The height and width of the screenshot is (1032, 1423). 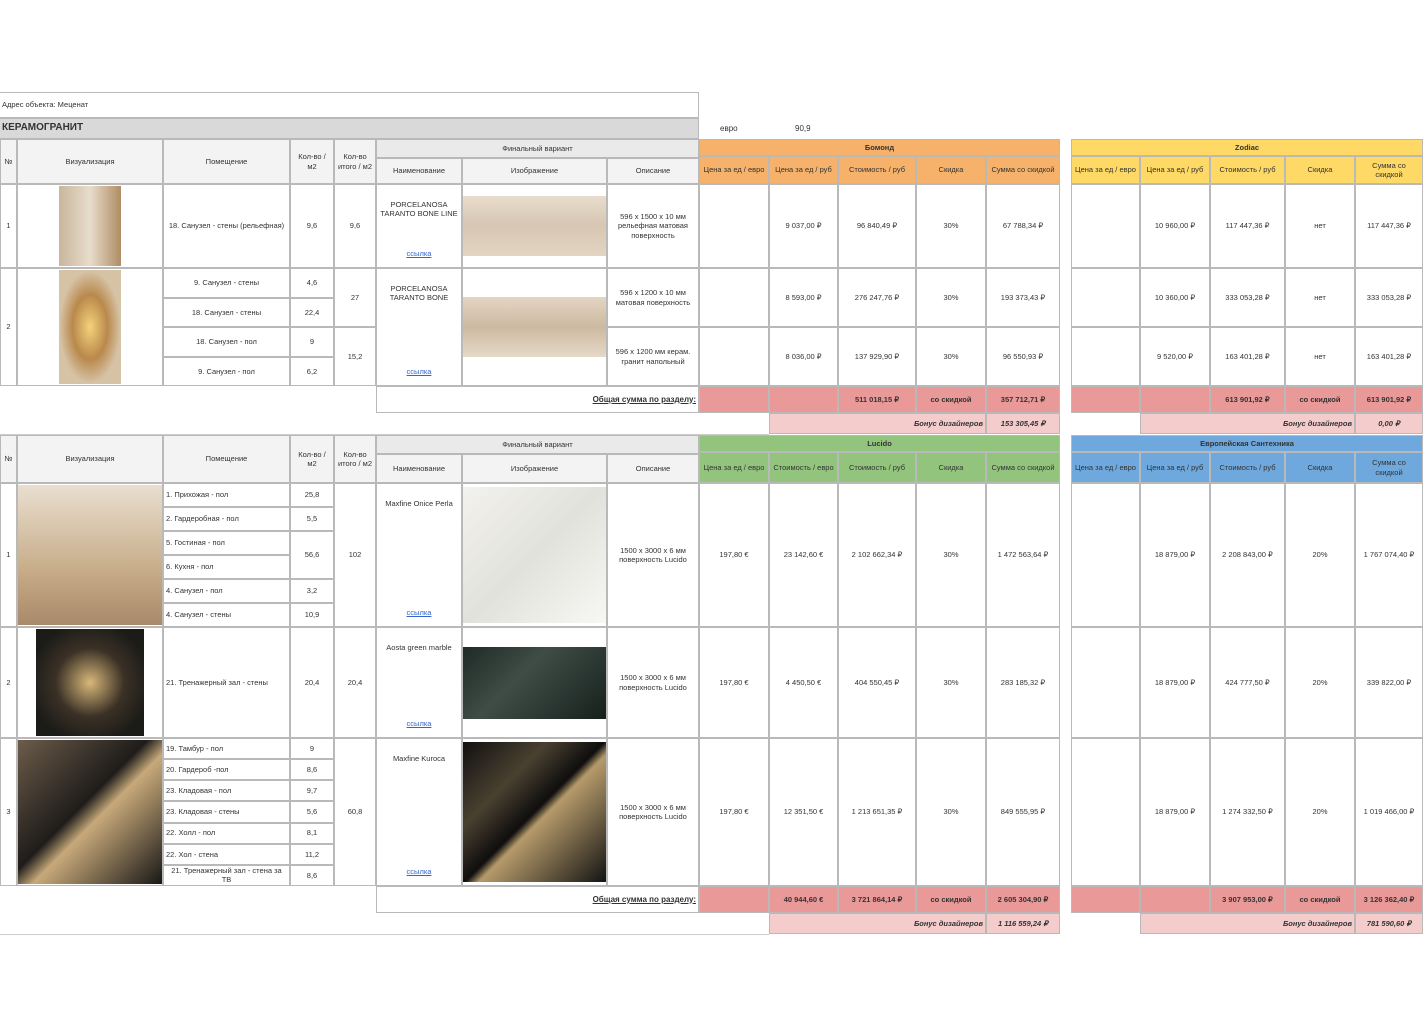 I want to click on description: 596 х 1200 мм керам. гранит напольный, so click(x=653, y=356).